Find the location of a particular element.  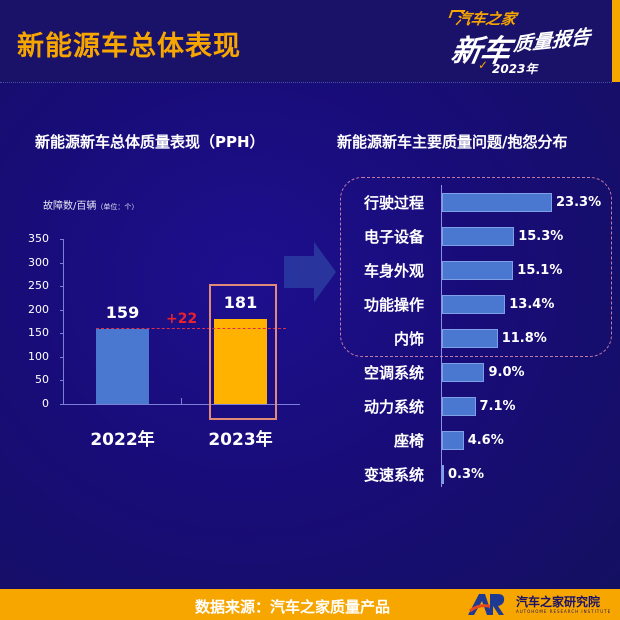

issue-value: 7.1% is located at coordinates (497, 406).